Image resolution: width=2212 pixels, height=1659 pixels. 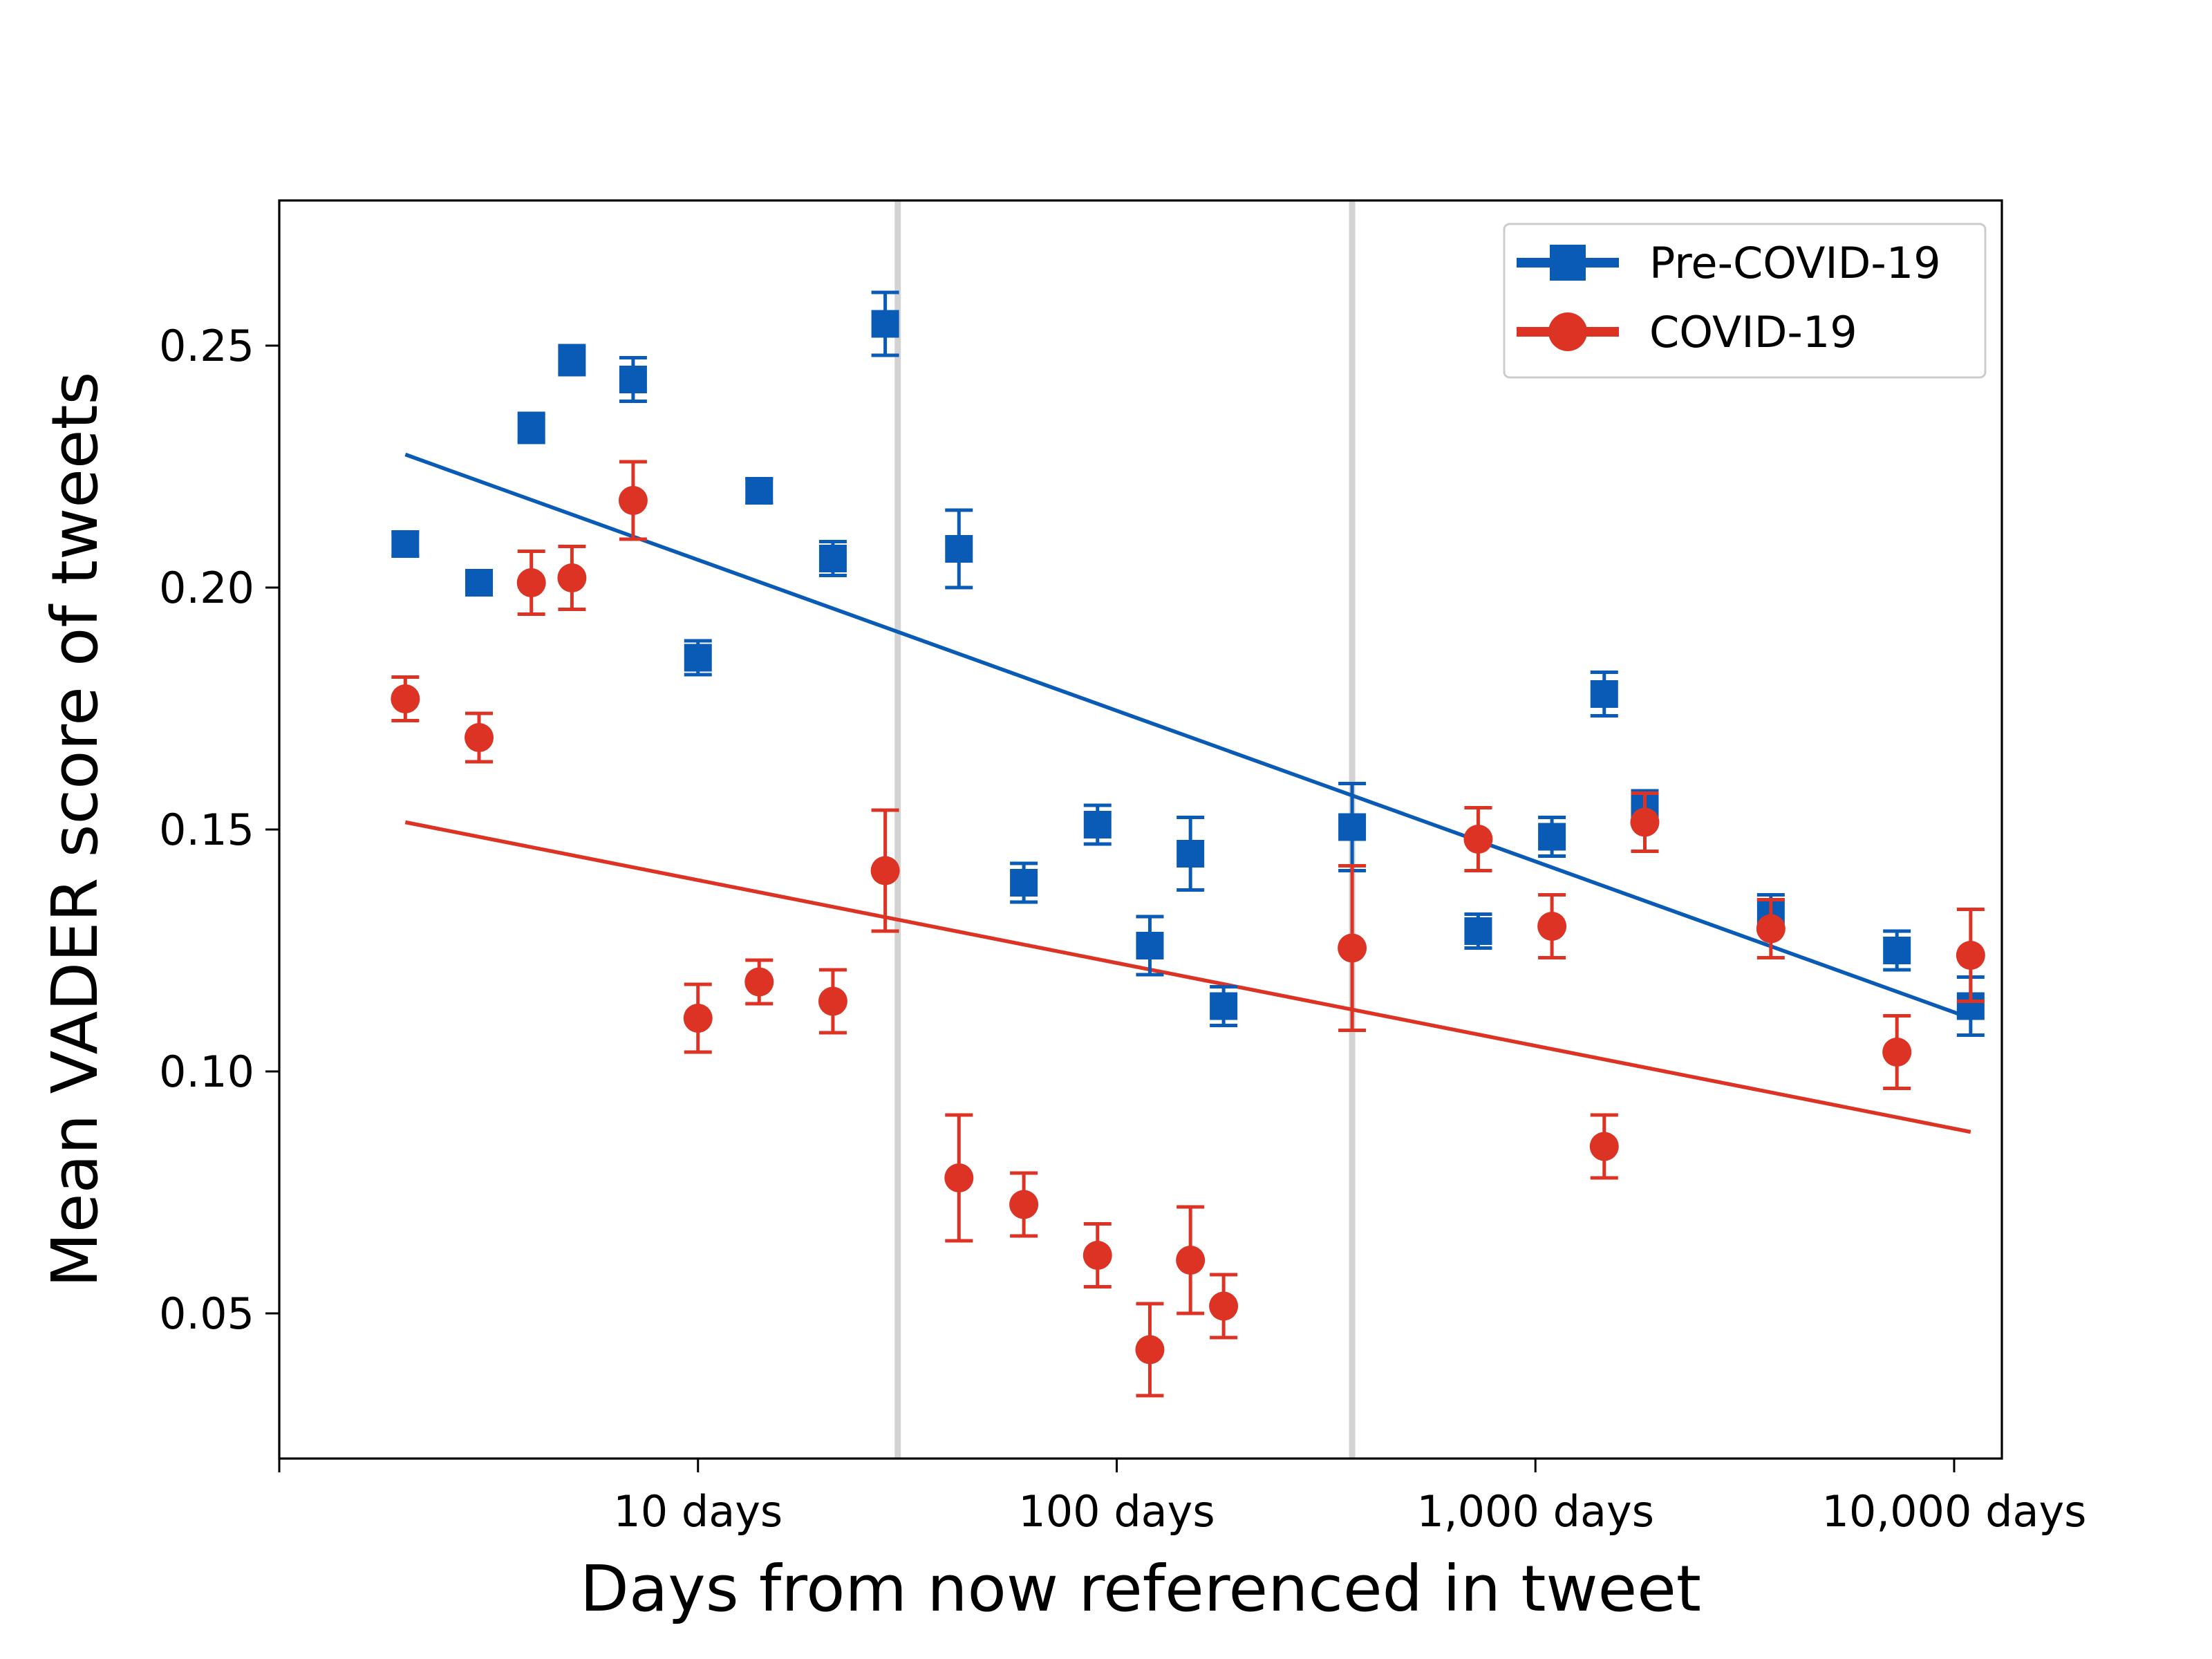 I want to click on x-axis: 10 days 100 days 1,000 days 10,000 days, so click(x=1182, y=1498).